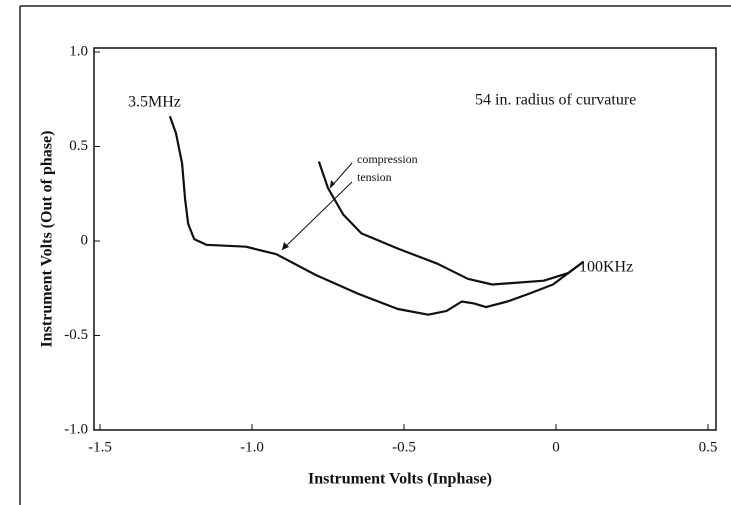 This screenshot has height=505, width=731. Describe the element at coordinates (76, 335) in the screenshot. I see `y-tick-label: -0.5` at that location.